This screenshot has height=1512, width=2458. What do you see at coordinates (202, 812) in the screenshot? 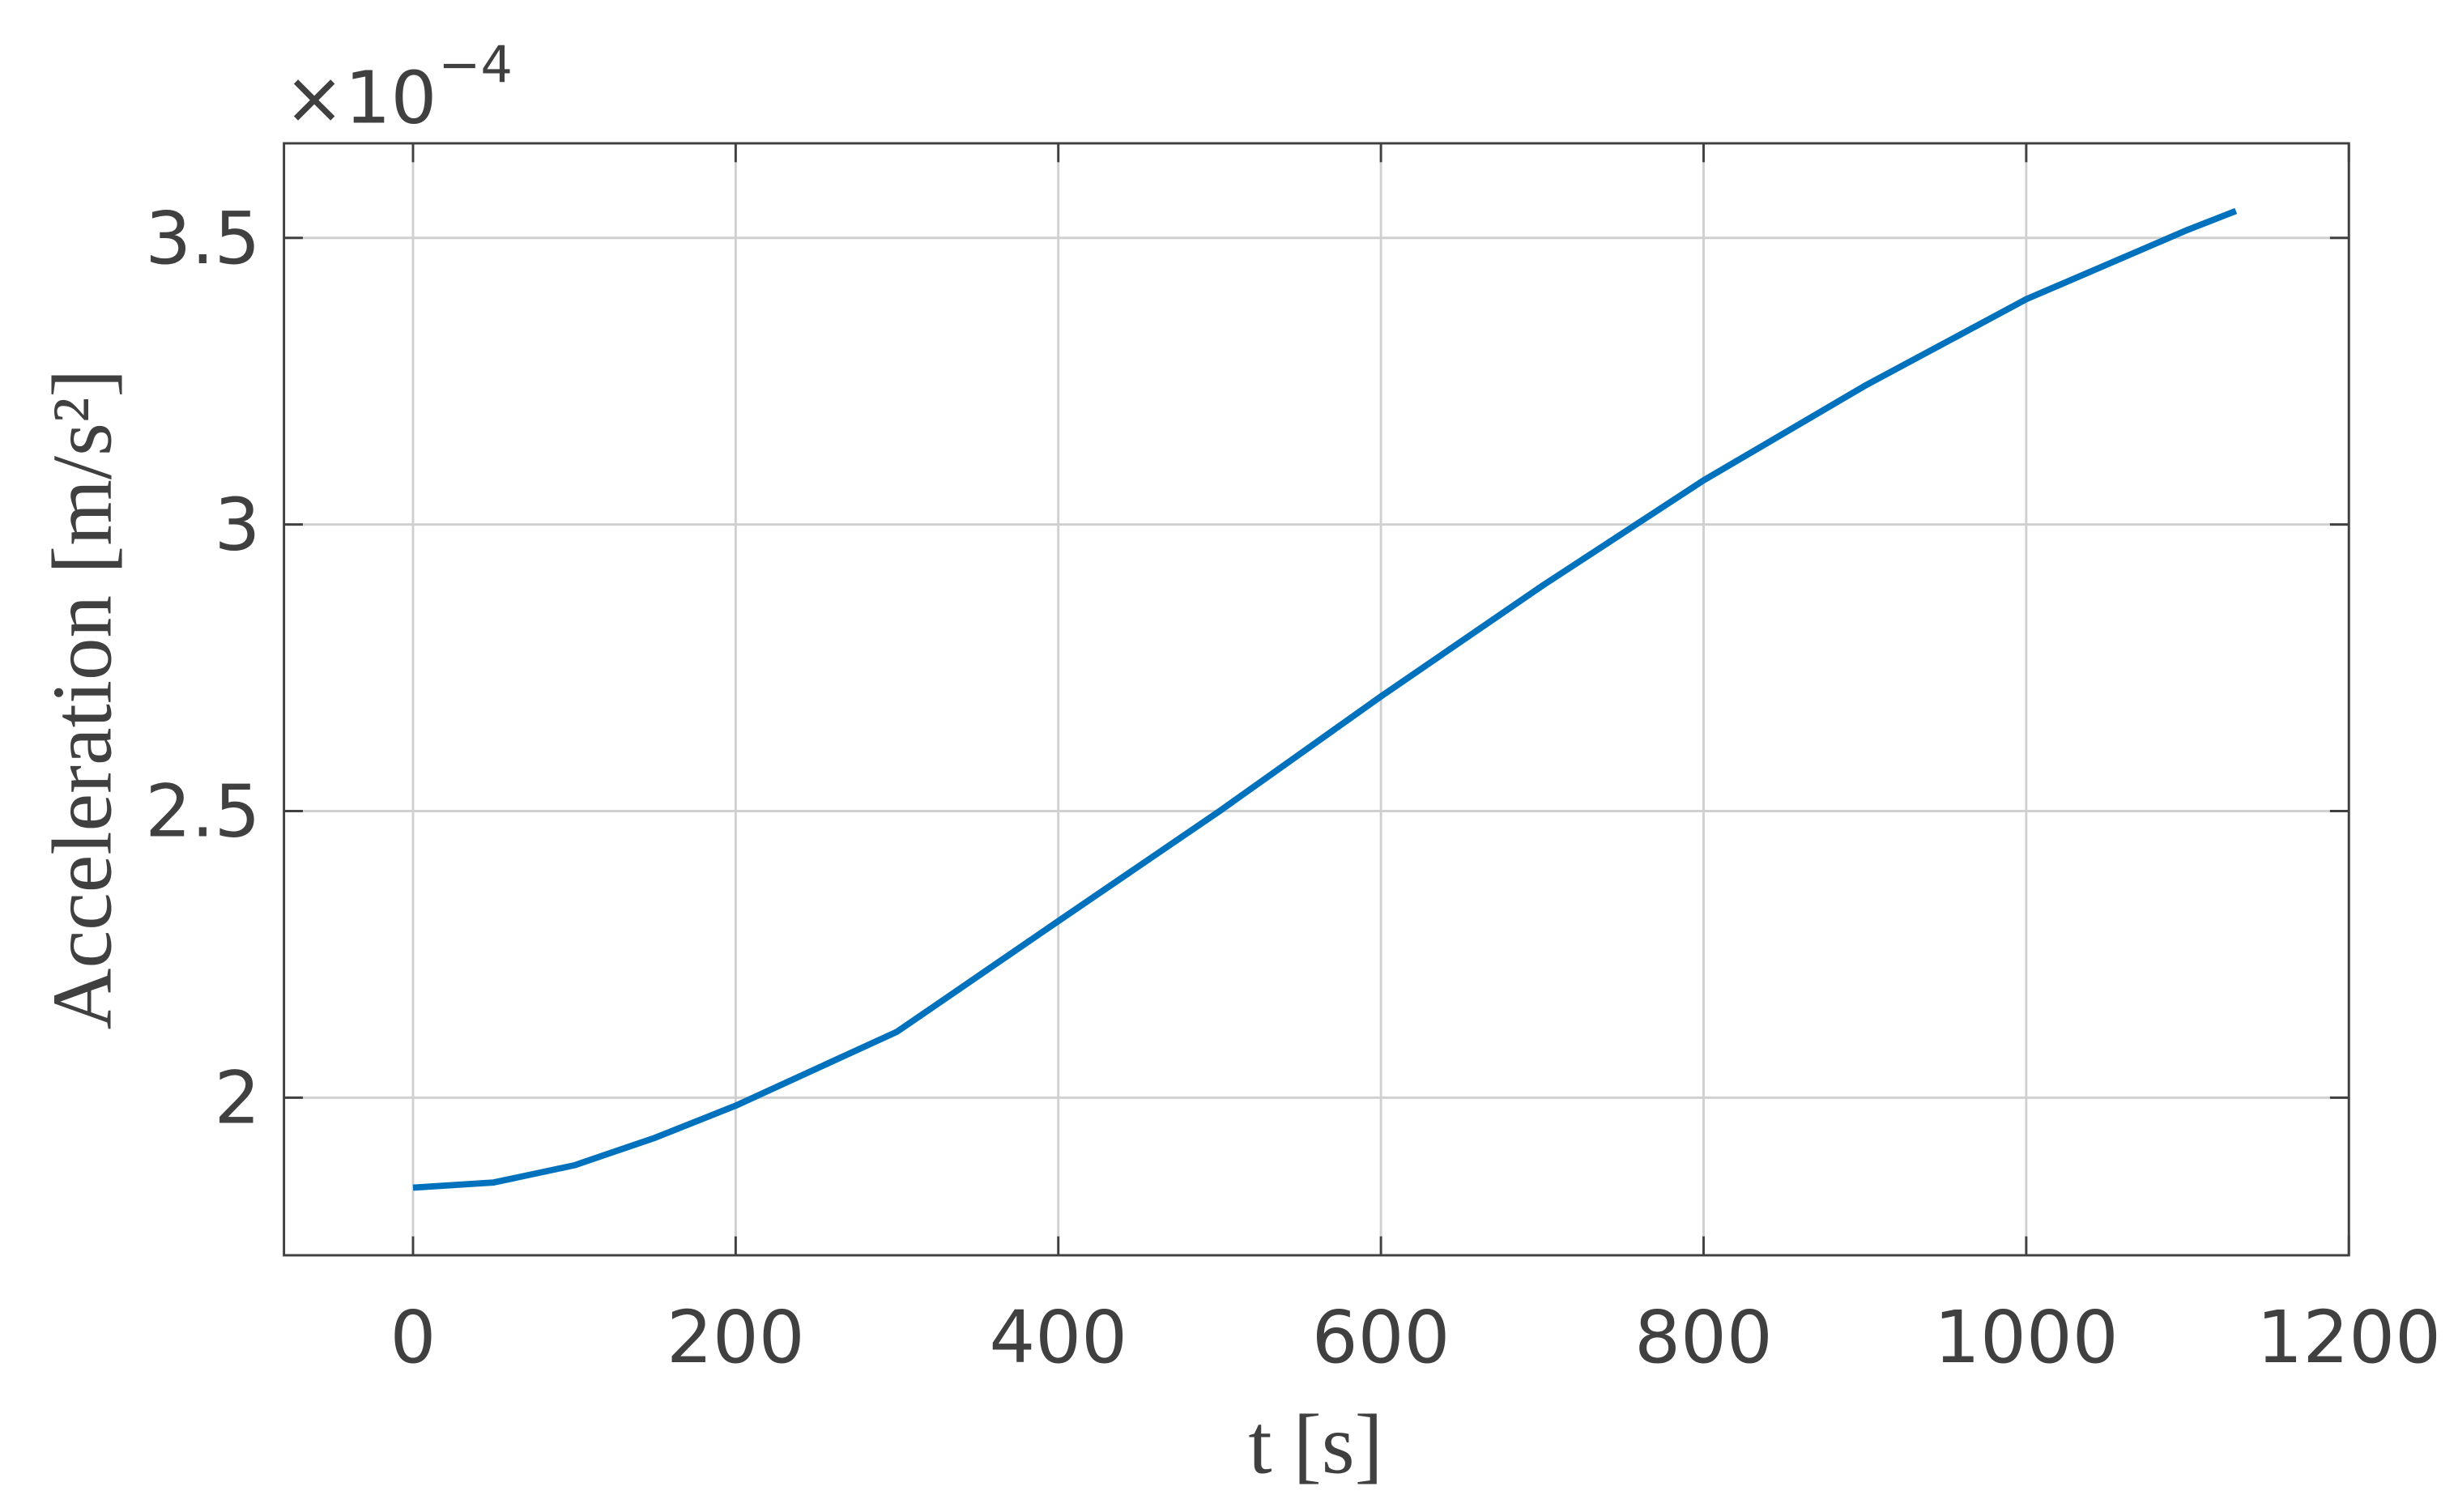
I see `y-tick-label: 2.5` at bounding box center [202, 812].